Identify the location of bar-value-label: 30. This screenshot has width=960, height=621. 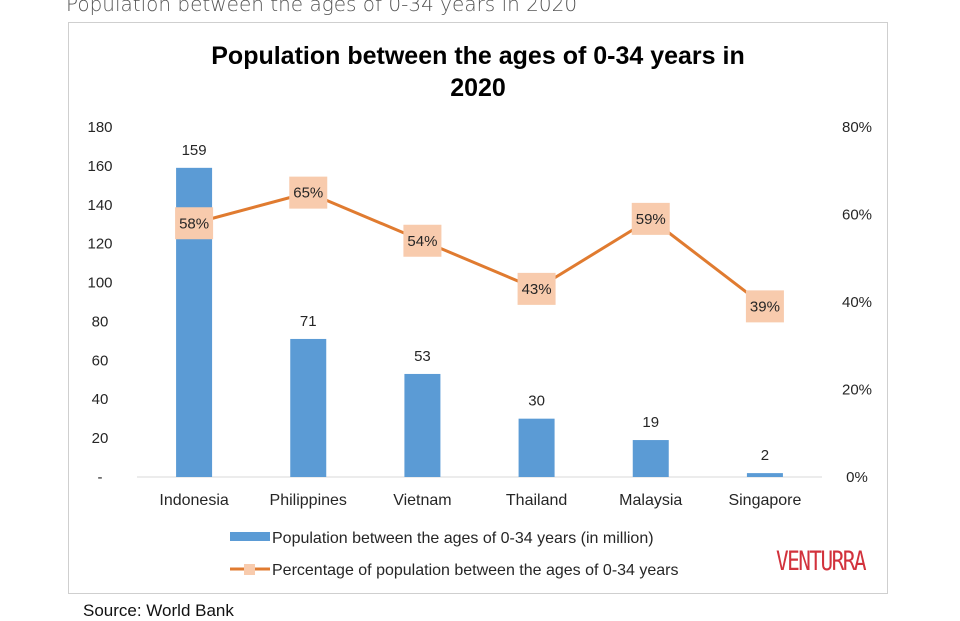
(536, 401).